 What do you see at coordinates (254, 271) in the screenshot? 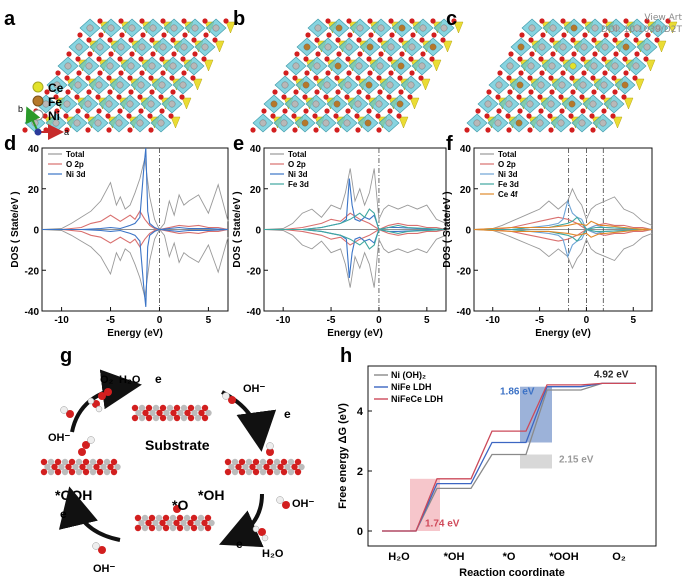
I see `y-tick-label: -20` at bounding box center [254, 271].